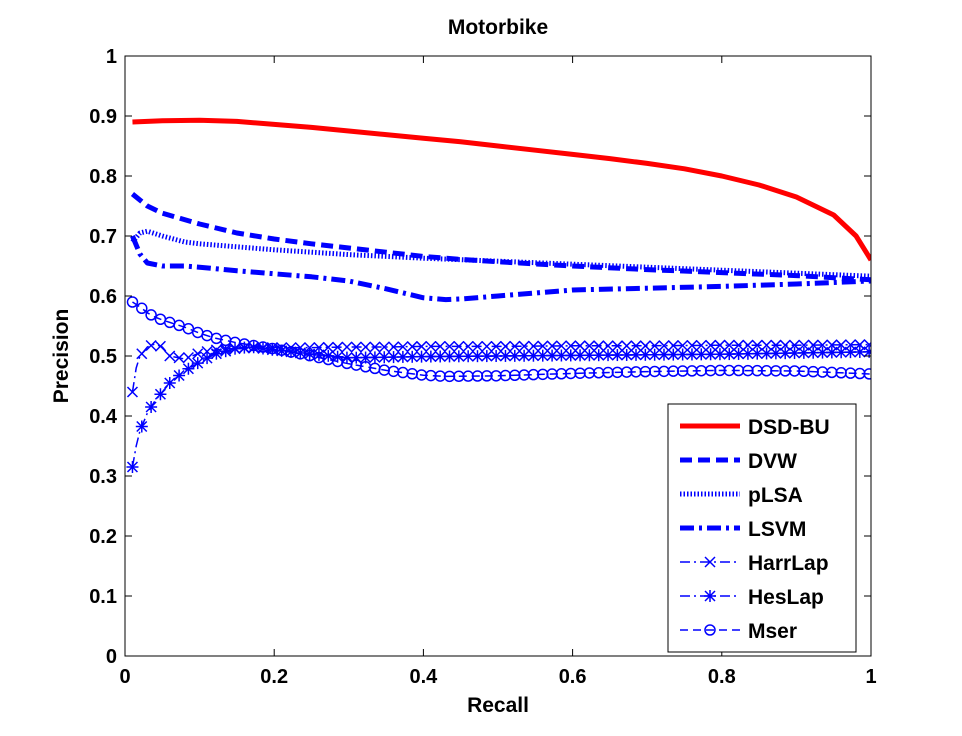 The width and height of the screenshot is (962, 736). I want to click on series-mser, so click(498, 339).